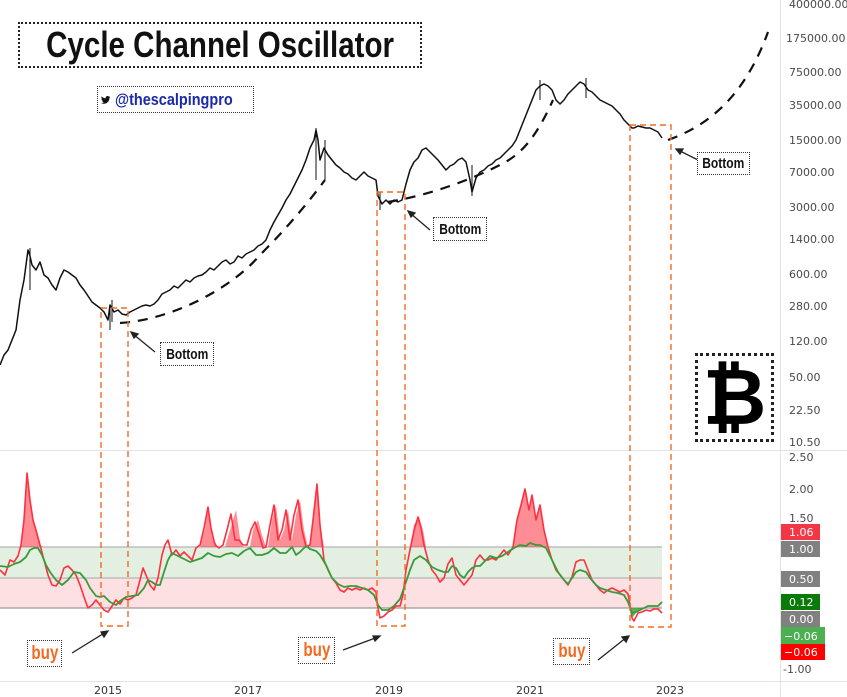 Image resolution: width=847 pixels, height=697 pixels. I want to click on bitcoin-logo-box: ₿, so click(734, 397).